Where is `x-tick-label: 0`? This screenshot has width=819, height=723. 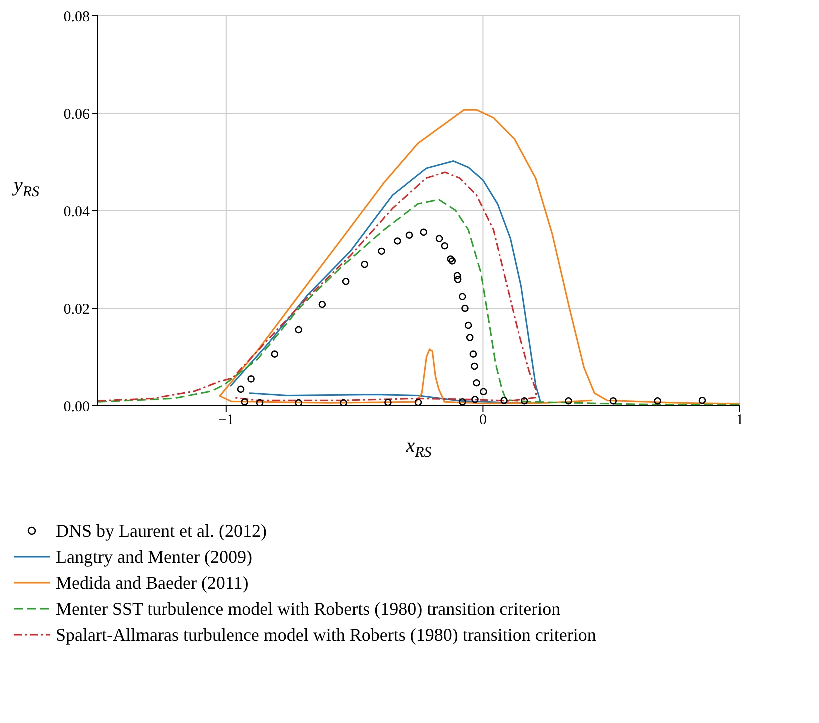
x-tick-label: 0 is located at coordinates (483, 420).